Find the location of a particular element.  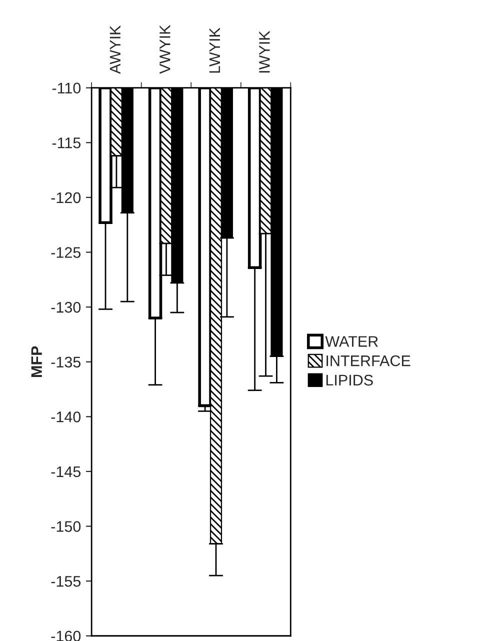

y-tick-label: -115 is located at coordinates (66, 143).